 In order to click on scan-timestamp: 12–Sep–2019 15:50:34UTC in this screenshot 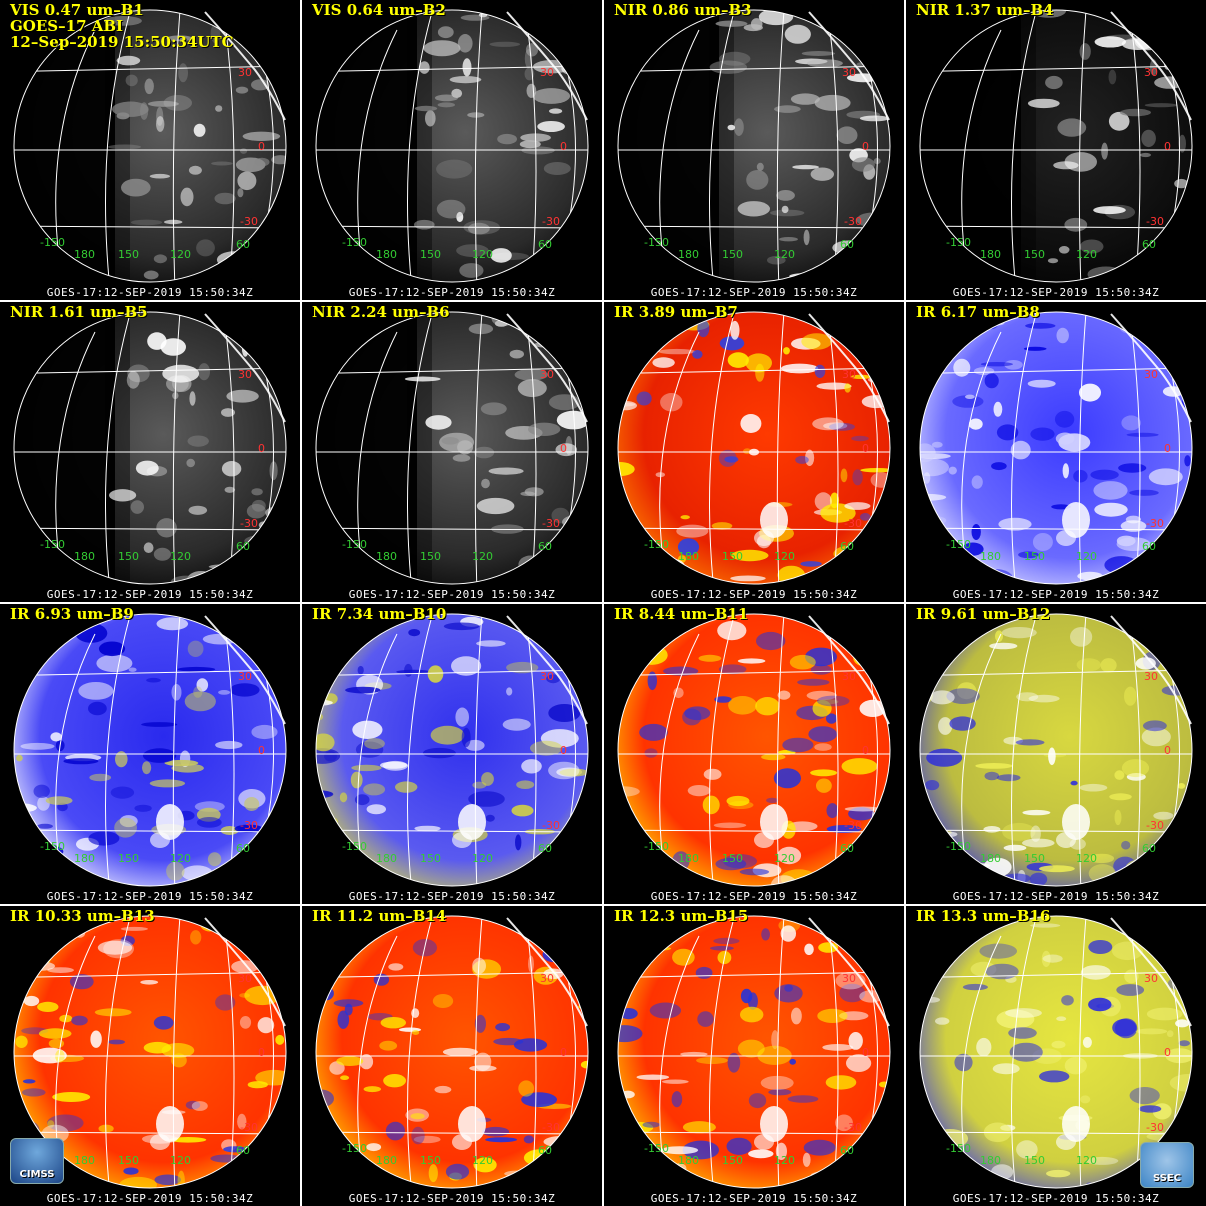, I will do `click(122, 42)`.